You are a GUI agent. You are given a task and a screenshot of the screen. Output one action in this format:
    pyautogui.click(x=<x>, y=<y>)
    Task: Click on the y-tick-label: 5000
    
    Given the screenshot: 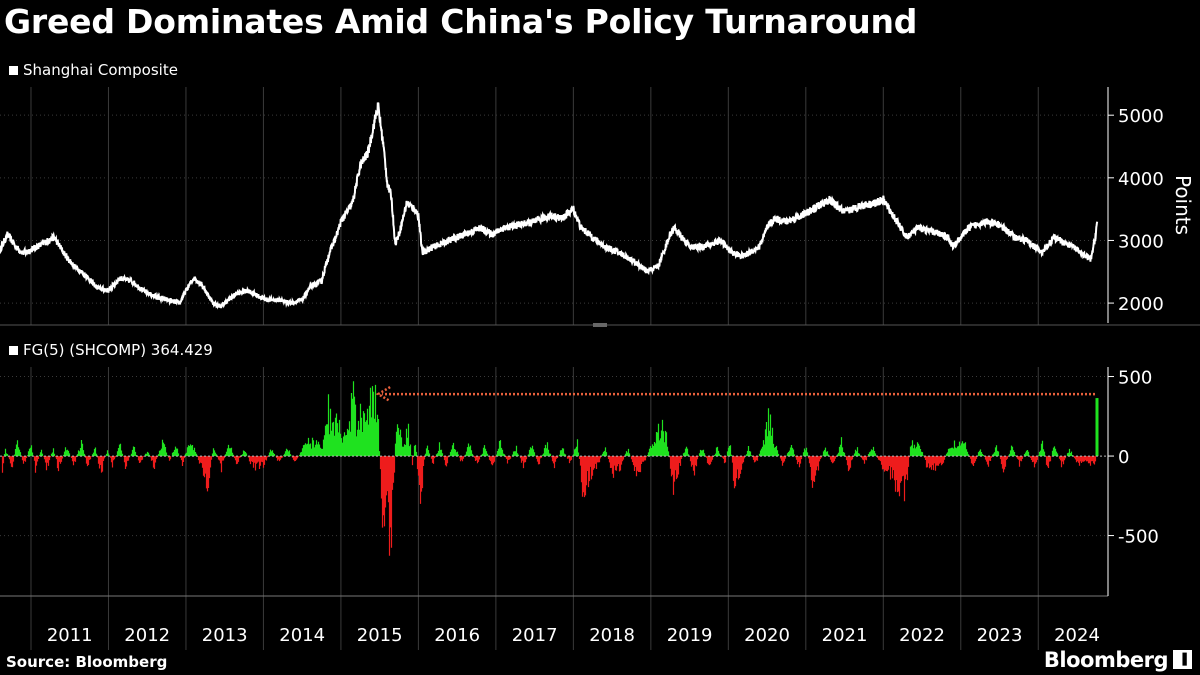 What is the action you would take?
    pyautogui.click(x=1141, y=116)
    